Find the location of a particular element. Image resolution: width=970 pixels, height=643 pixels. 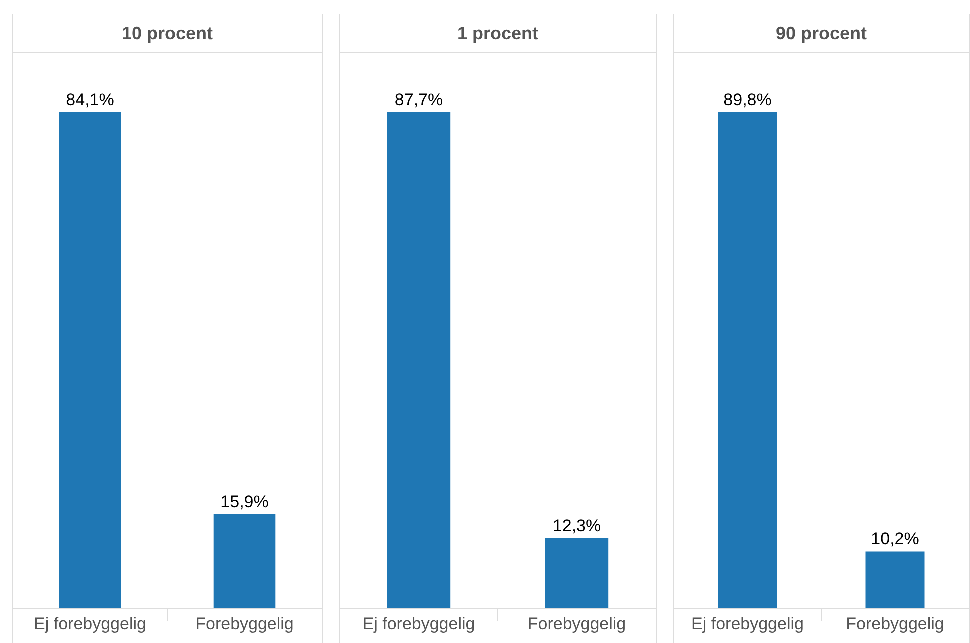

data-label: 10,2% is located at coordinates (895, 539).